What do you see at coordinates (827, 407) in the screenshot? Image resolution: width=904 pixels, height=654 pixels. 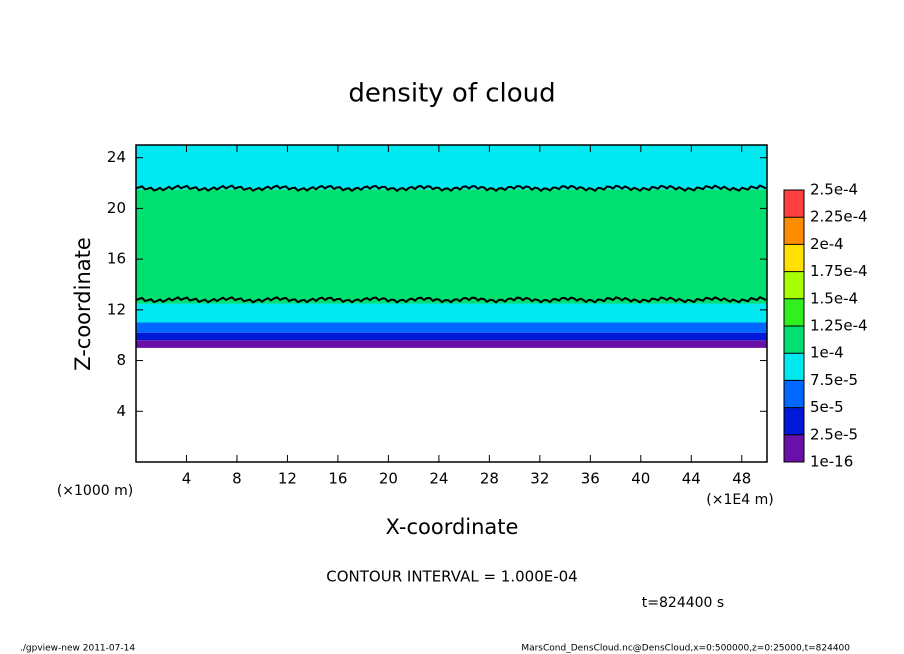 I see `colorbar-label: 5e-5` at bounding box center [827, 407].